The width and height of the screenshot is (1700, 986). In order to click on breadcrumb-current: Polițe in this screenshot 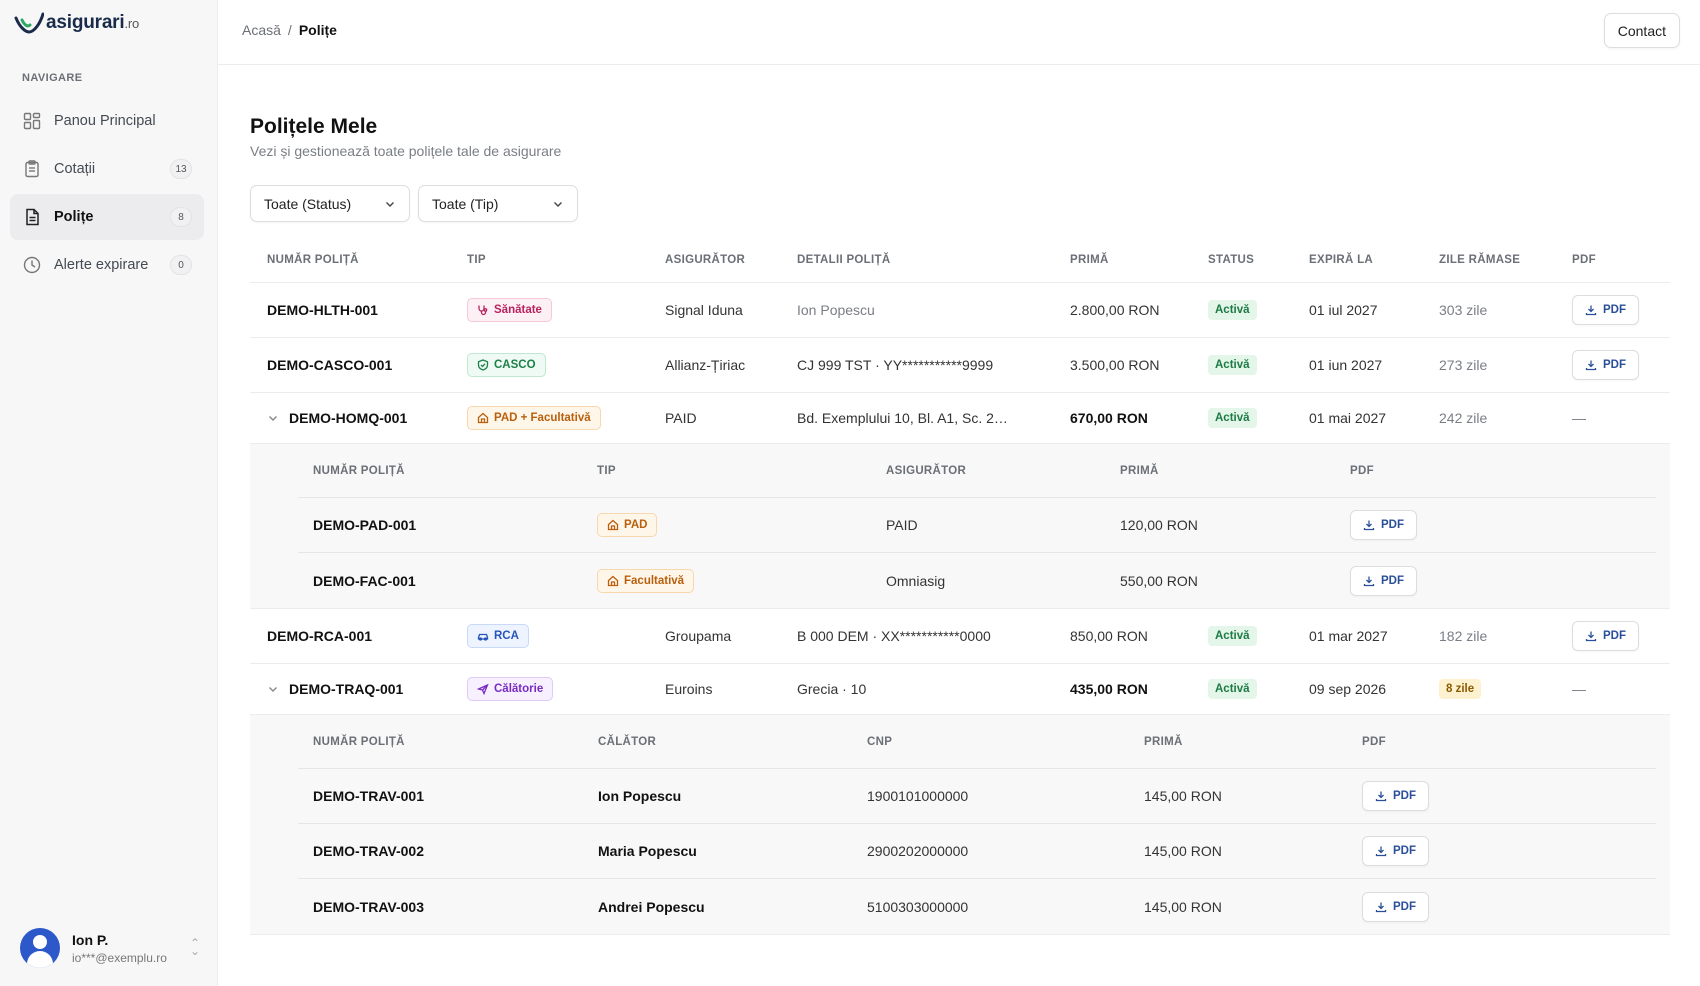, I will do `click(317, 30)`.